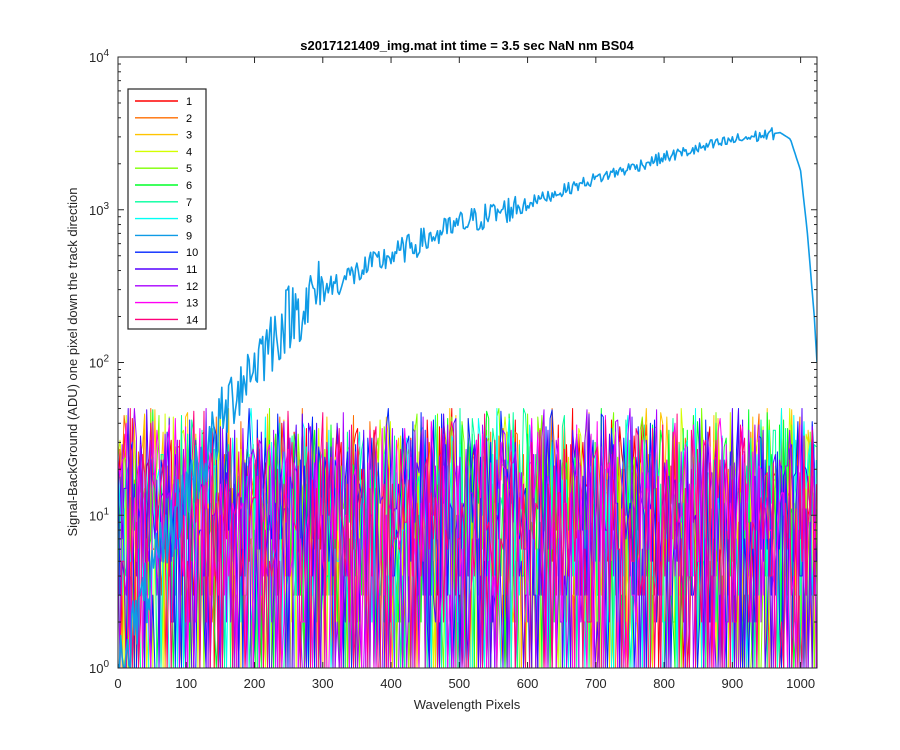  I want to click on legend-label-11: 11, so click(191, 270).